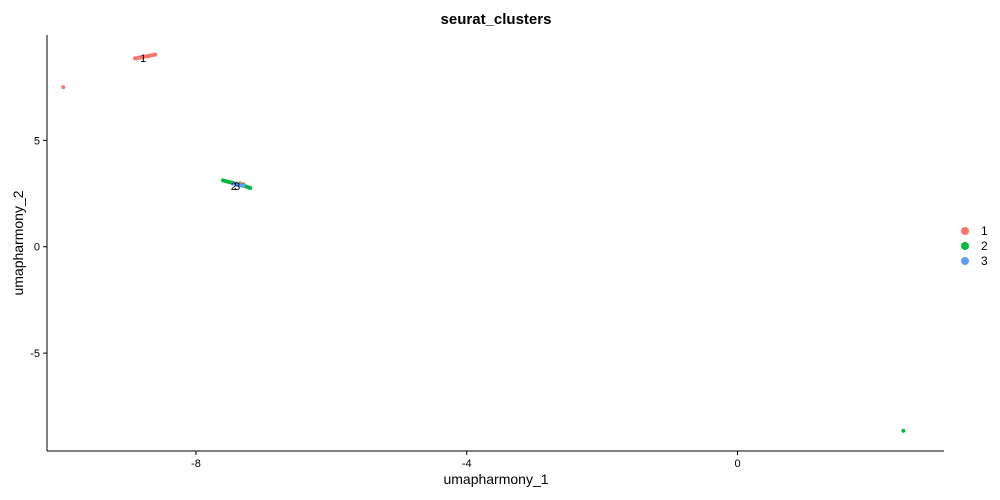 Image resolution: width=1000 pixels, height=500 pixels. I want to click on x-axis-label: umapharmony_1, so click(495, 479).